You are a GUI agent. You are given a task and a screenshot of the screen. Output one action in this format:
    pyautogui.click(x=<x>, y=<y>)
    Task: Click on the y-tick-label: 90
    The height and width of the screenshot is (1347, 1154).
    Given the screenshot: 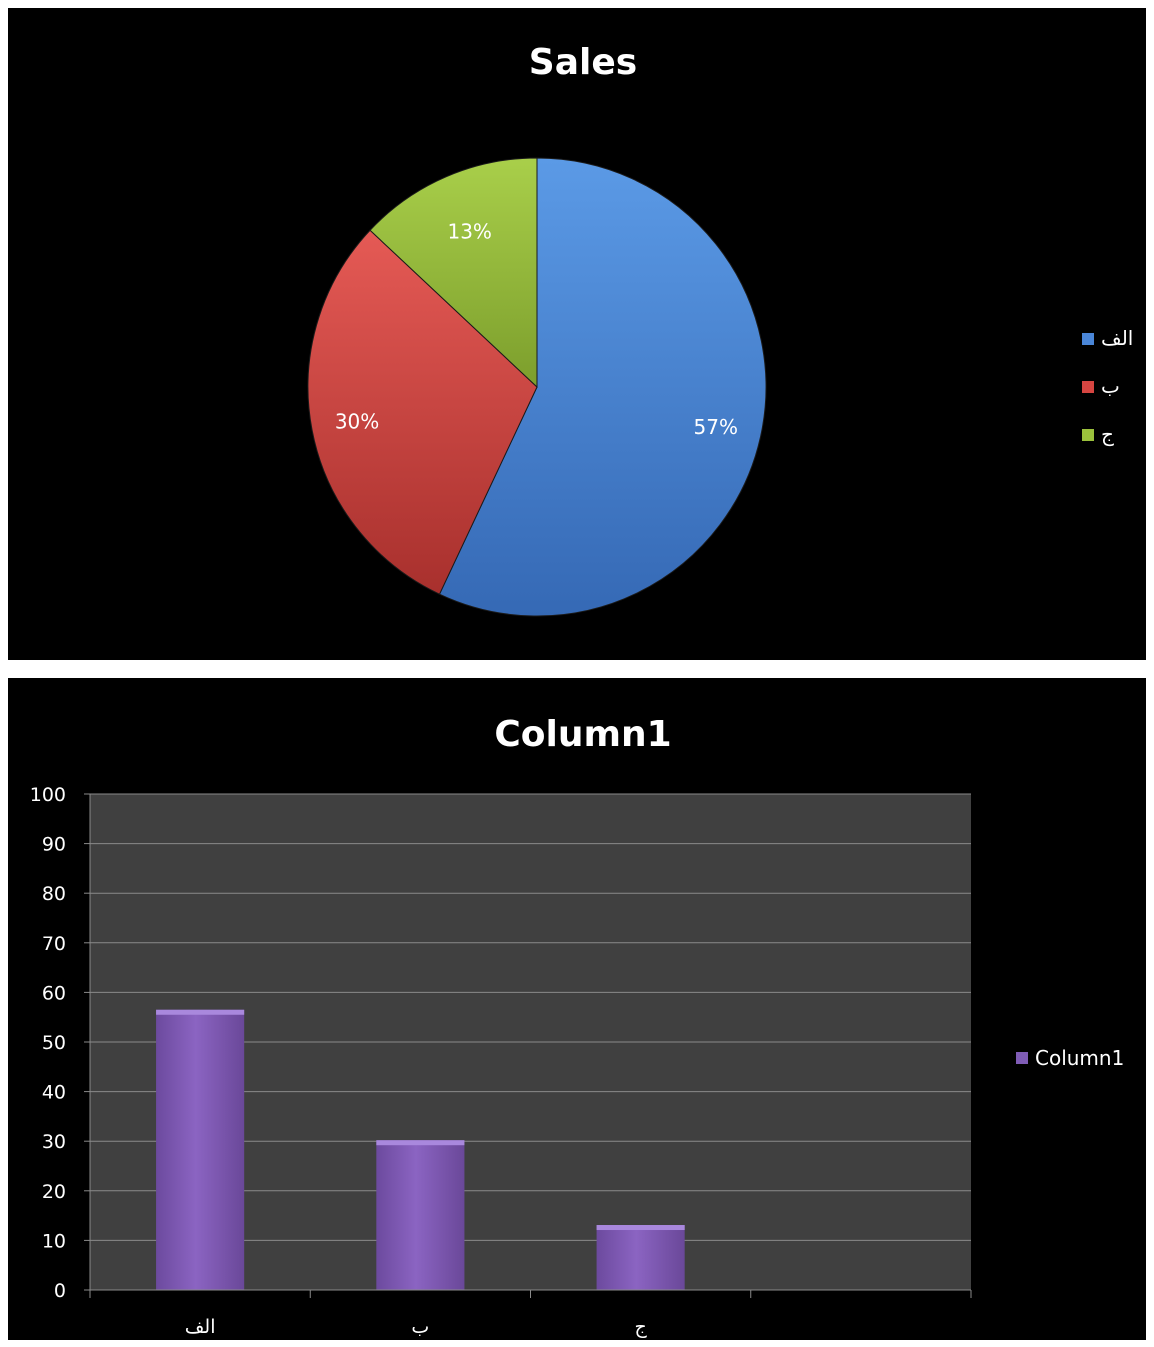 What is the action you would take?
    pyautogui.click(x=54, y=845)
    